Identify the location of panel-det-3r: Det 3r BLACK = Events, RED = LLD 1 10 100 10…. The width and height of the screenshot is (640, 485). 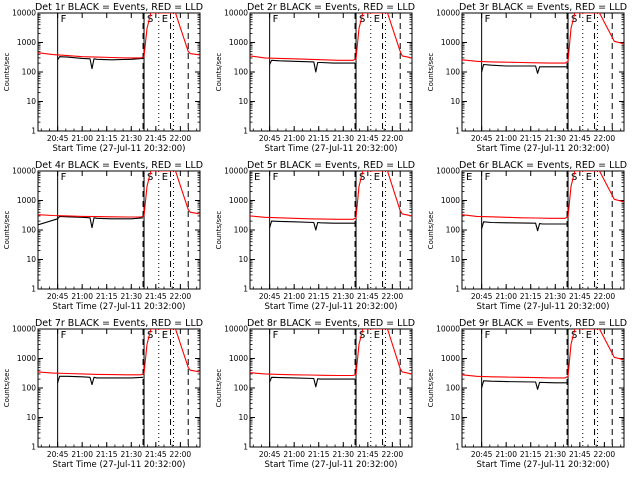
(527, 78).